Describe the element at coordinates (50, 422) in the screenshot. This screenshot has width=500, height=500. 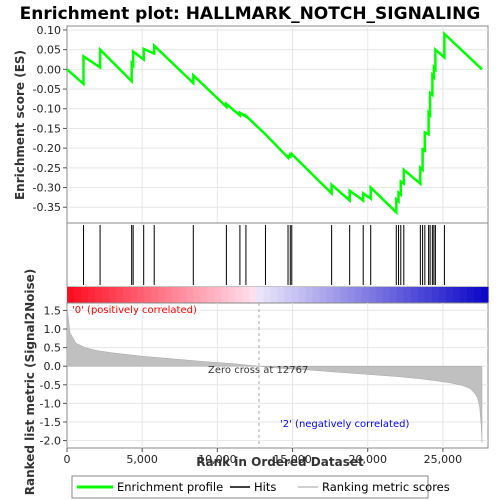
I see `metric-tick-label: -1.5` at that location.